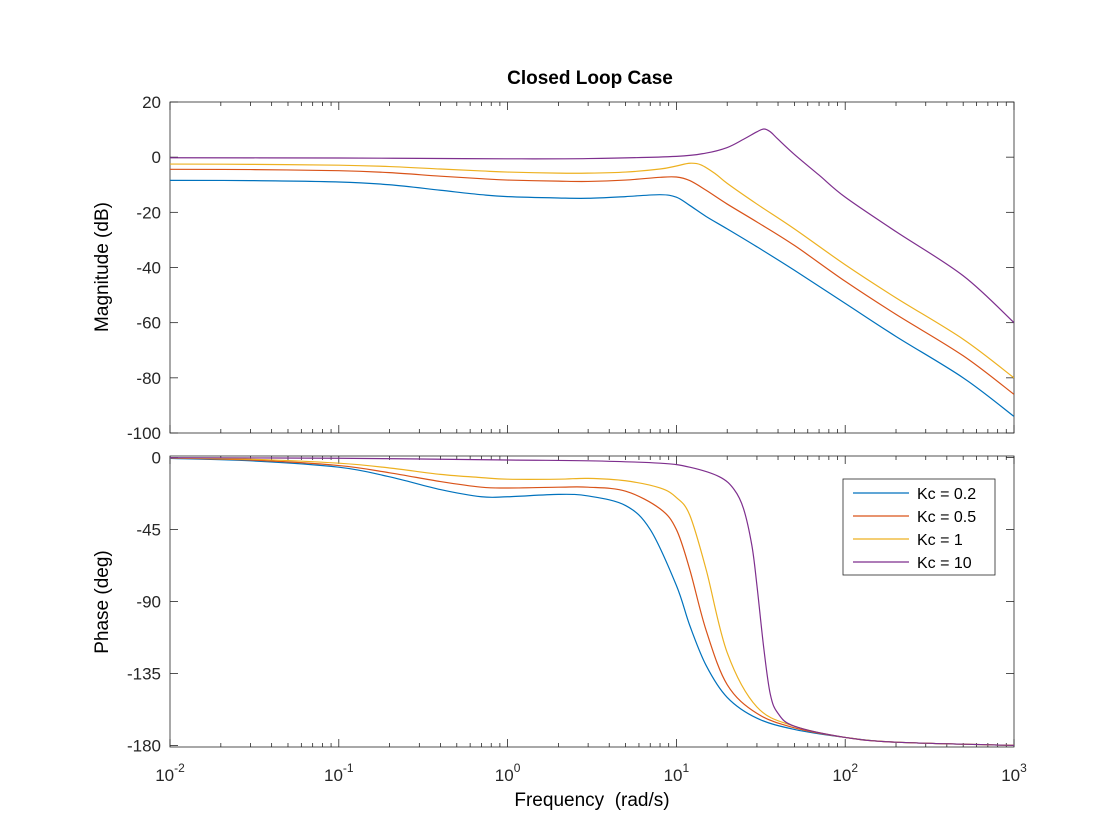 Image resolution: width=1120 pixels, height=840 pixels. Describe the element at coordinates (148, 268) in the screenshot. I see `magnitude-y-tick-label: -40` at that location.